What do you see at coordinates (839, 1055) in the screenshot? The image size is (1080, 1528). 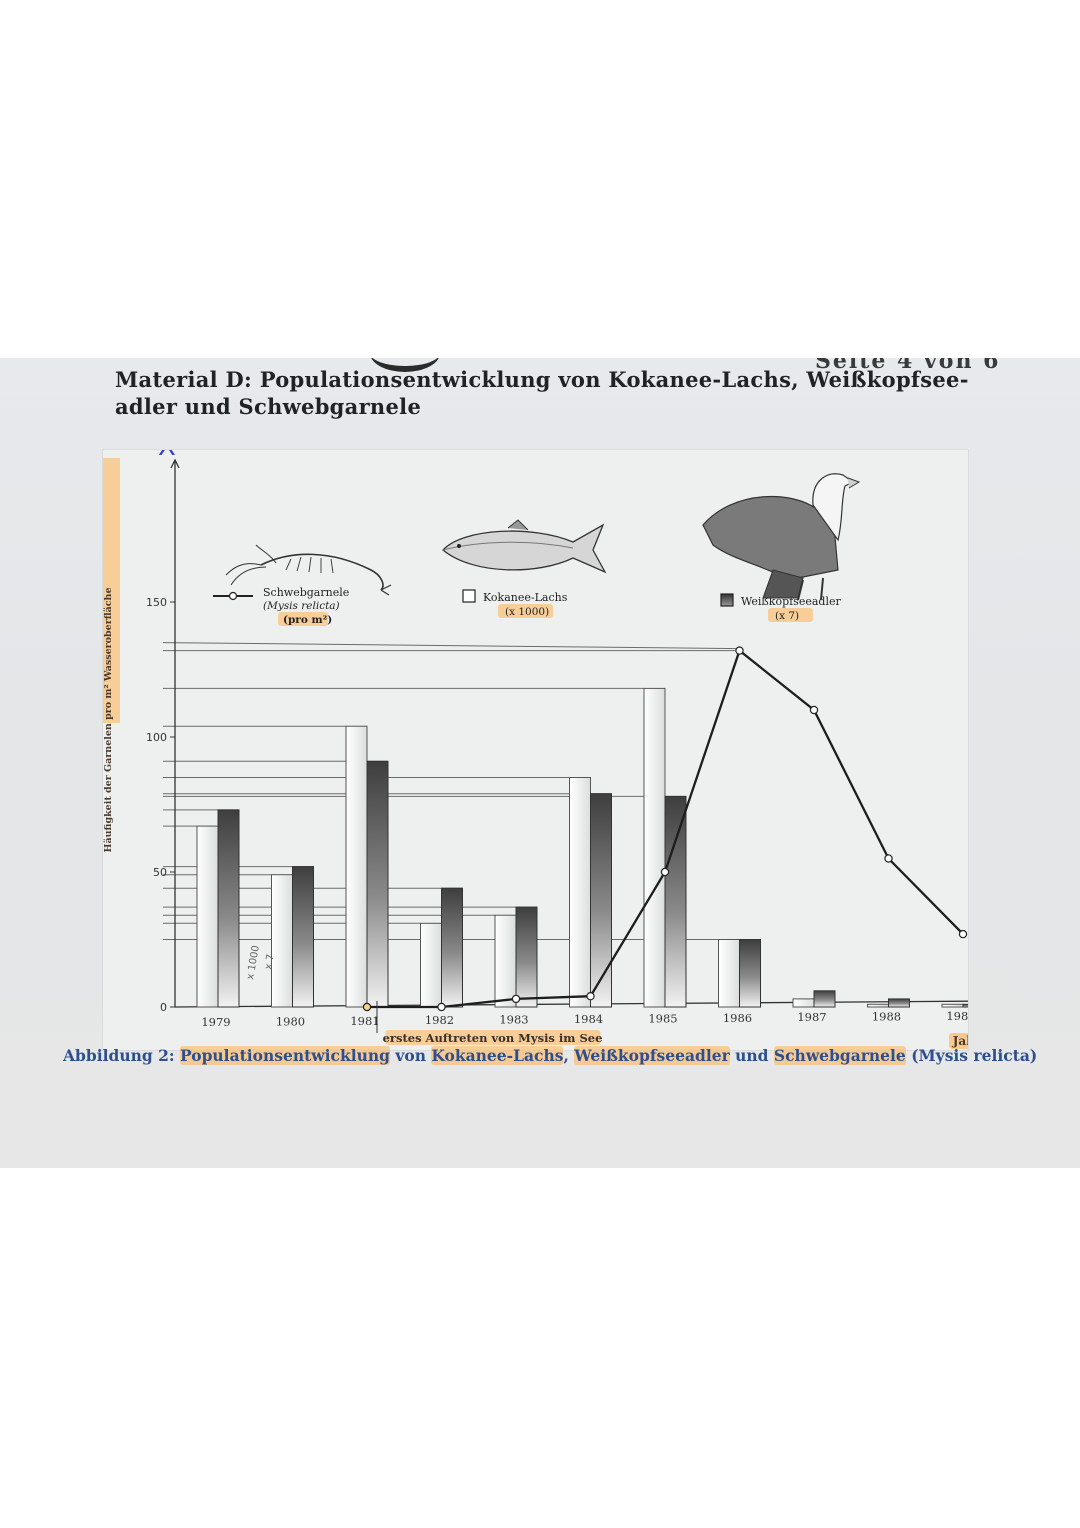 I see `caption-part: Schwebgarnele` at bounding box center [839, 1055].